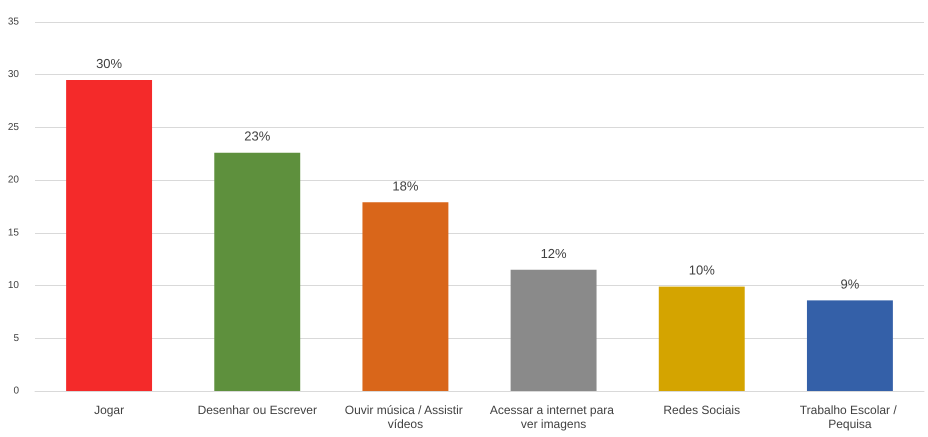  I want to click on data-label: 18%, so click(405, 186).